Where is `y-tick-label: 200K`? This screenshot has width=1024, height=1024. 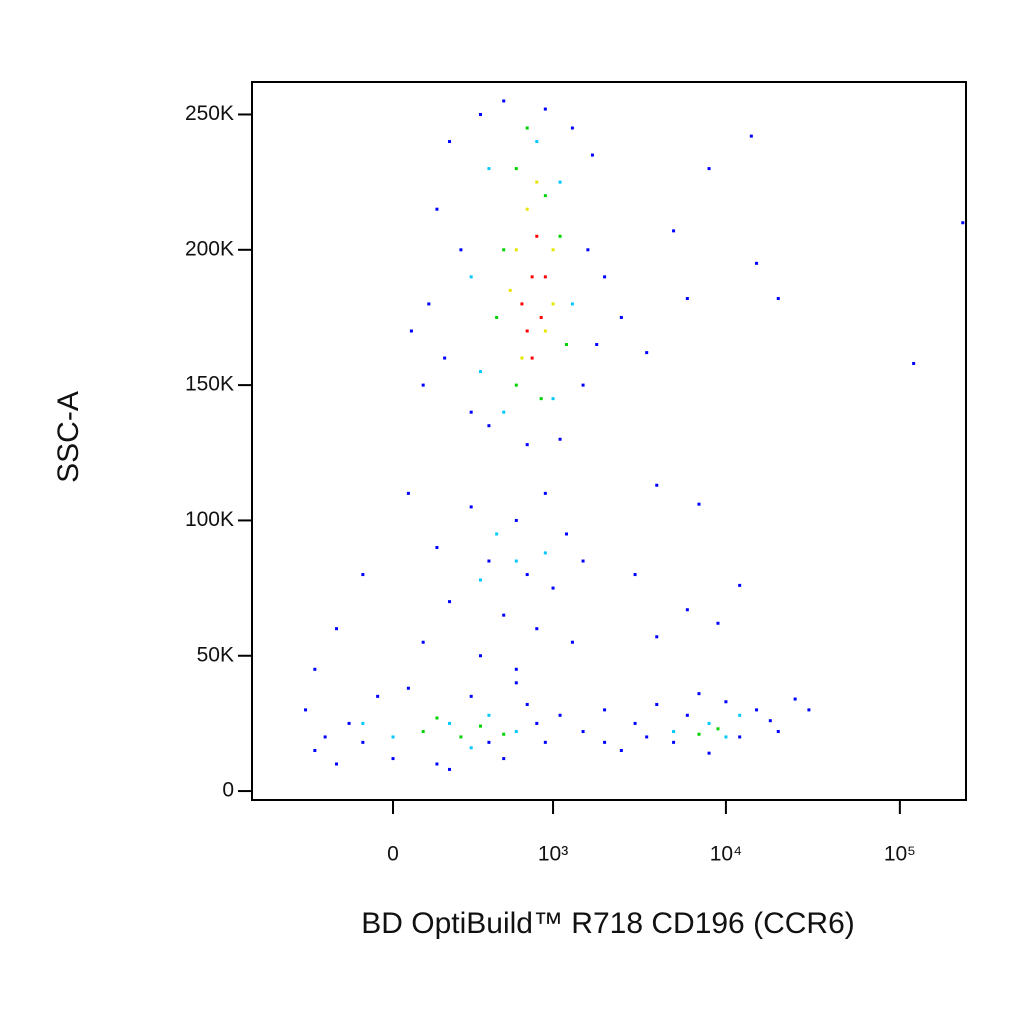 y-tick-label: 200K is located at coordinates (209, 248).